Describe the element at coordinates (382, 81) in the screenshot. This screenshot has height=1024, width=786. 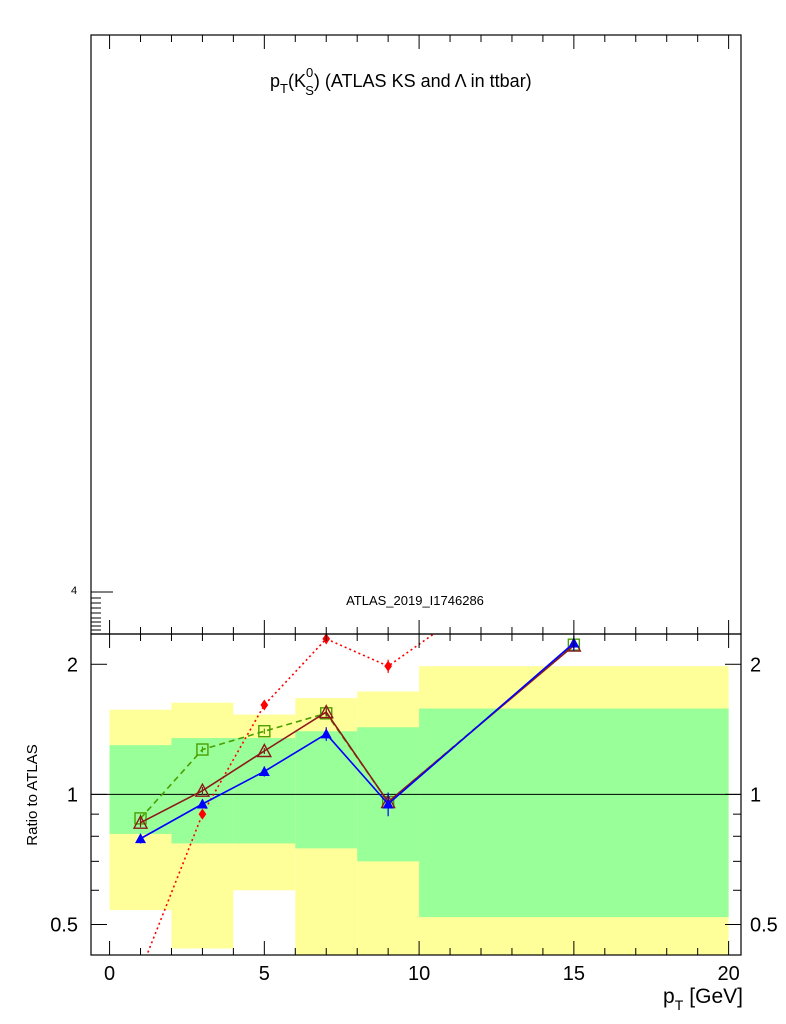
I see `title-rest: ) (ATLAS KS and` at that location.